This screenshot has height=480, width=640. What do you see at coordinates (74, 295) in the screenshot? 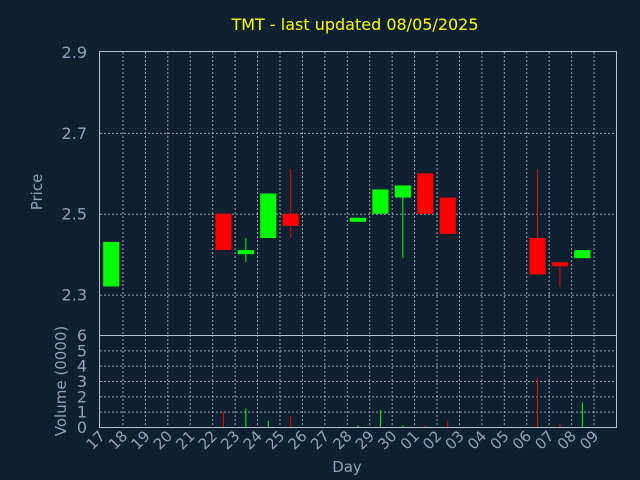
I see `price-tick-label: 2.3` at bounding box center [74, 295].